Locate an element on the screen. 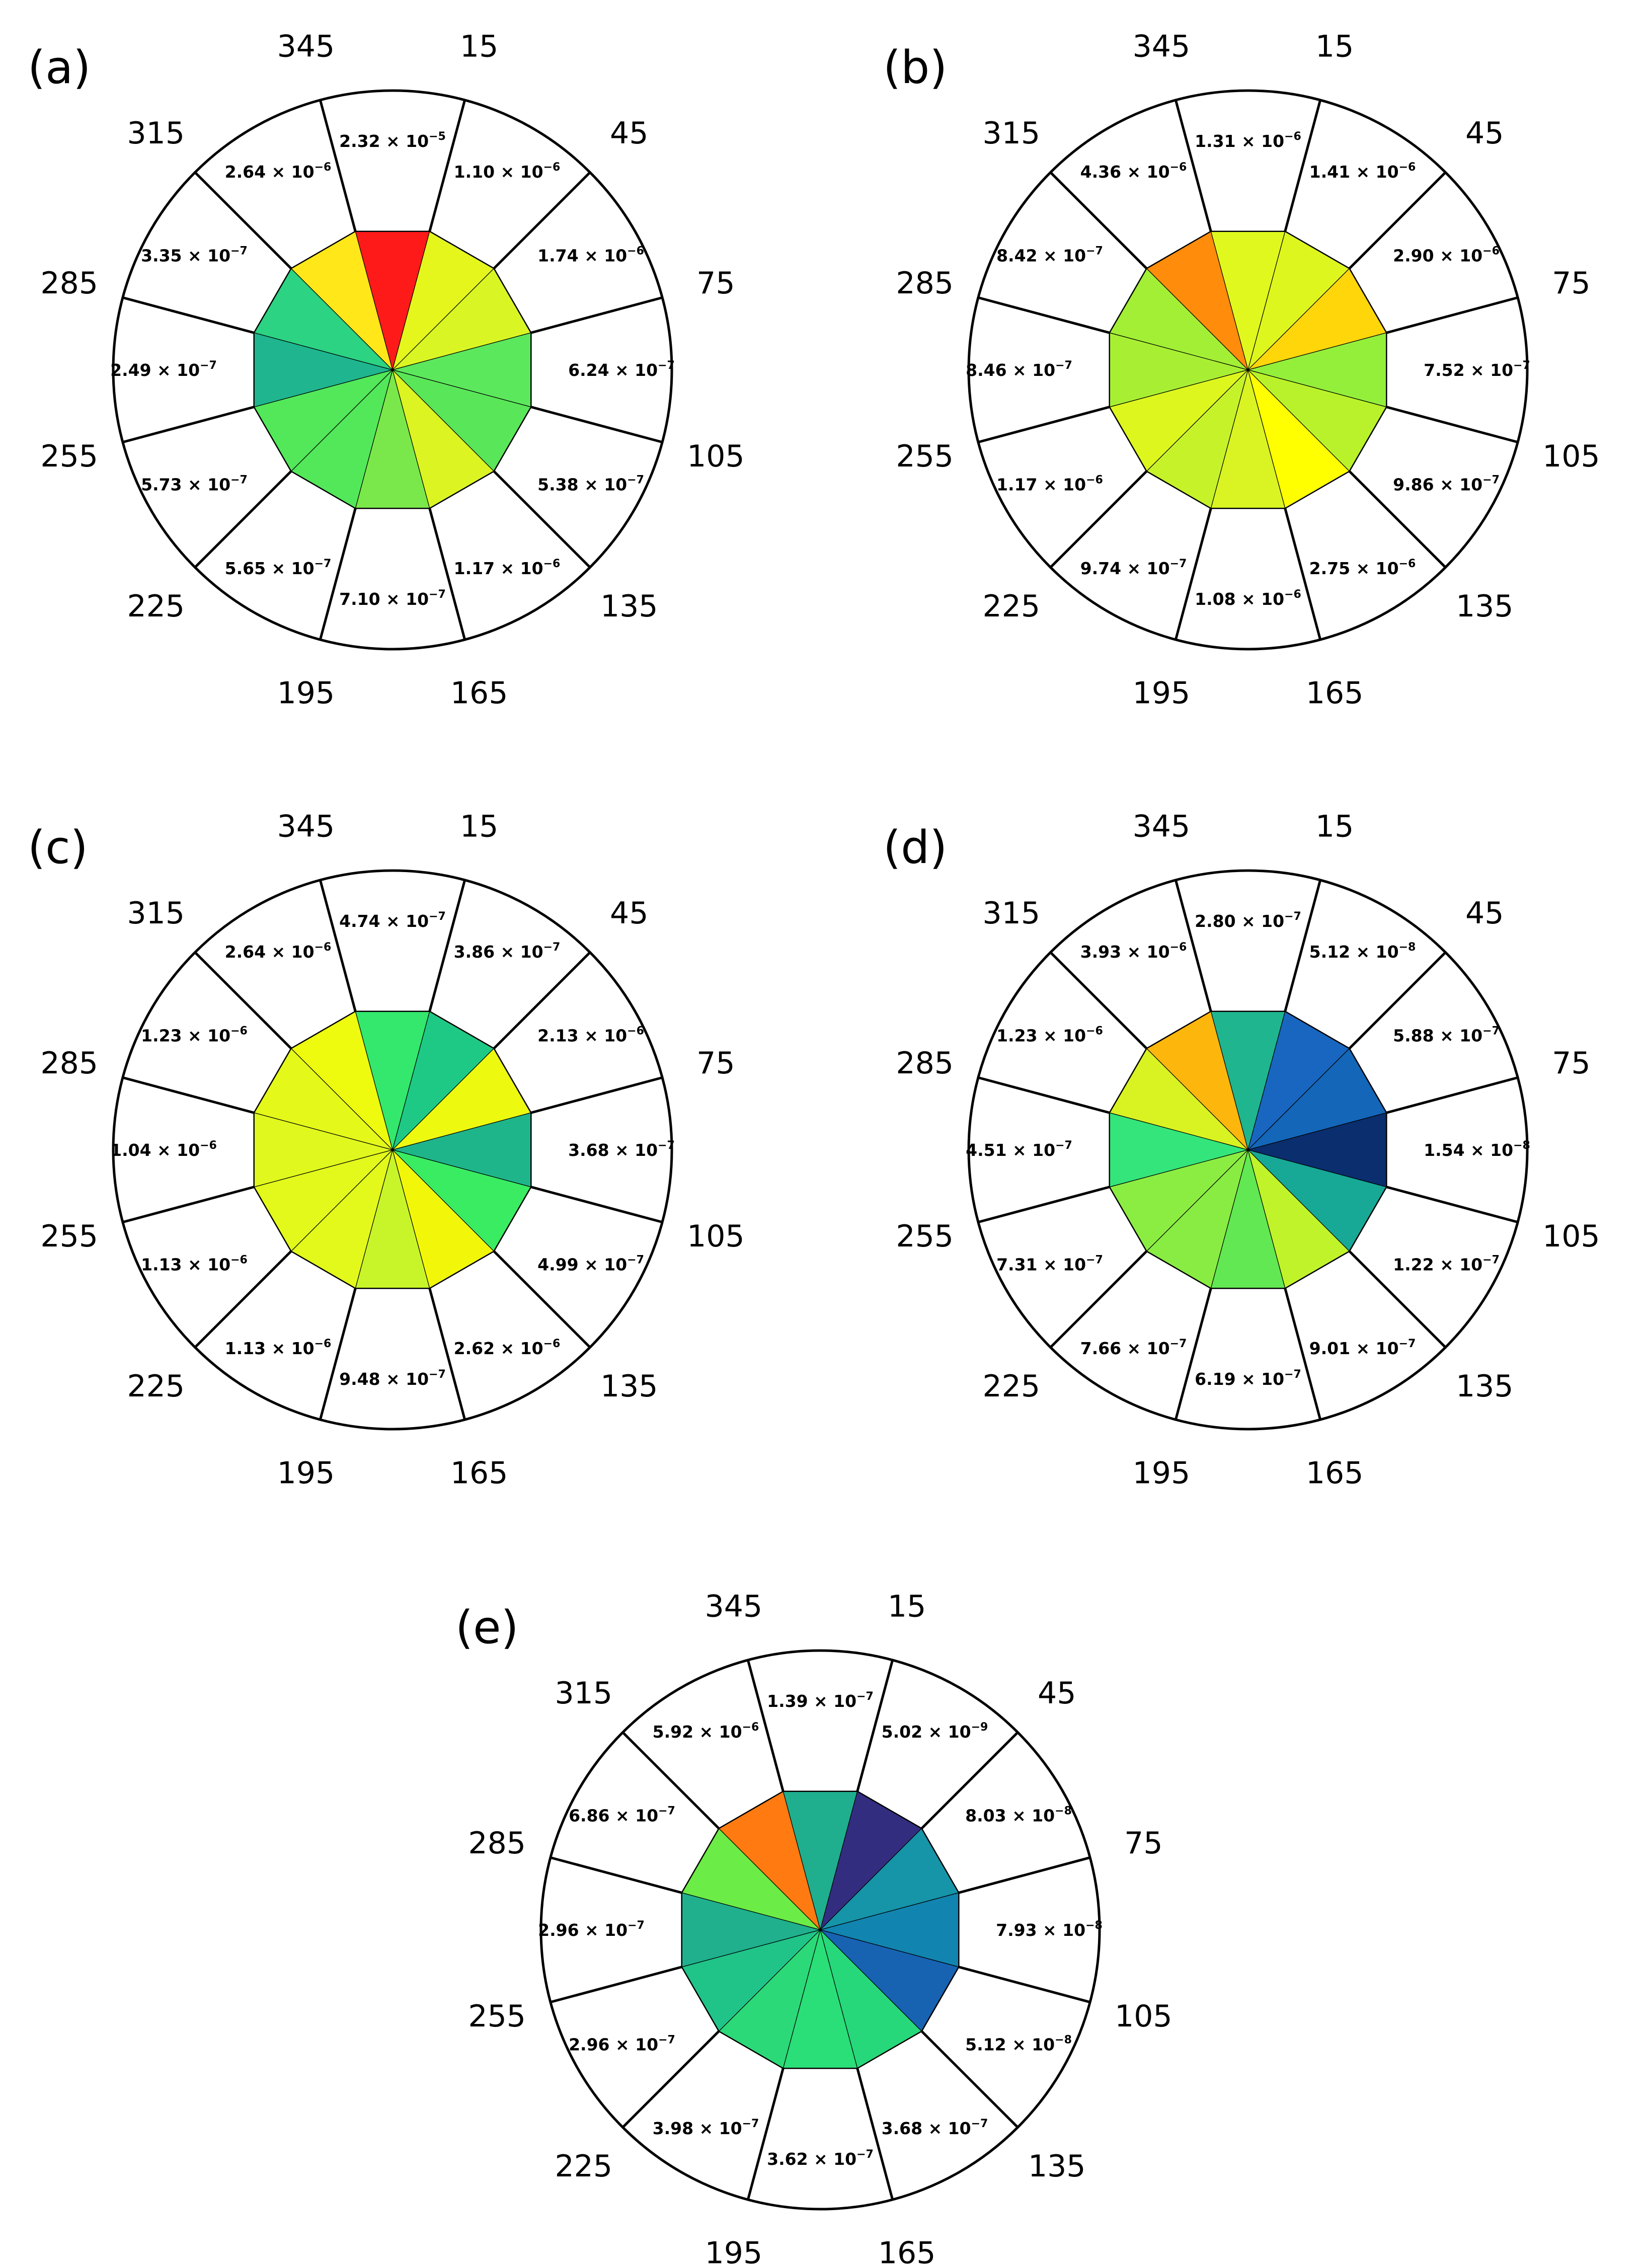 The height and width of the screenshot is (2268, 1640). outer-circle is located at coordinates (1248, 1150).